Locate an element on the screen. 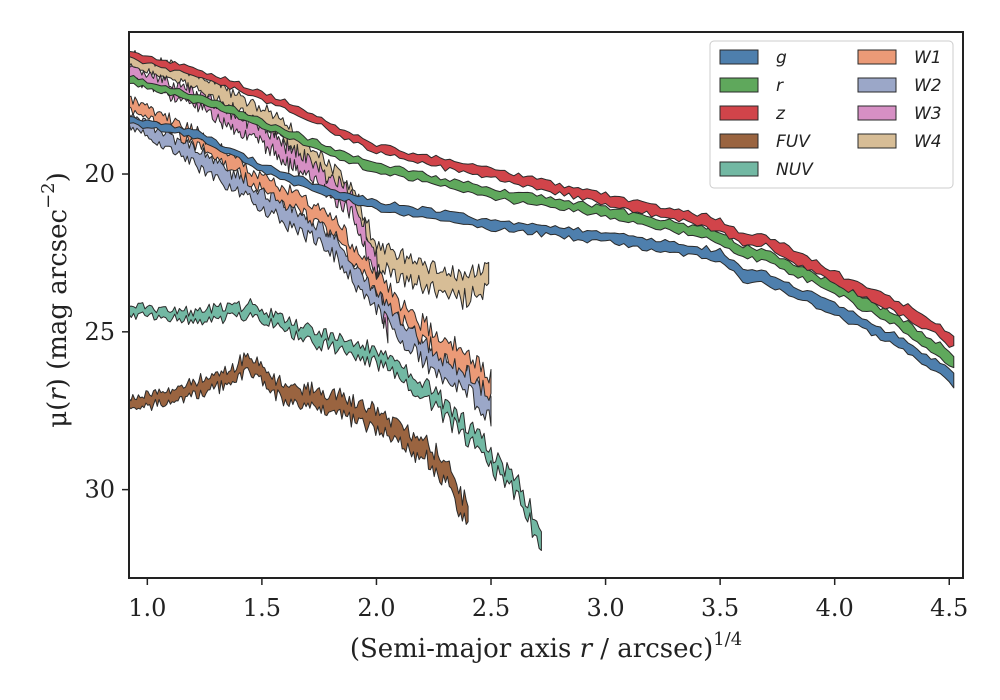  legend-swatch-nuv is located at coordinates (739, 169).